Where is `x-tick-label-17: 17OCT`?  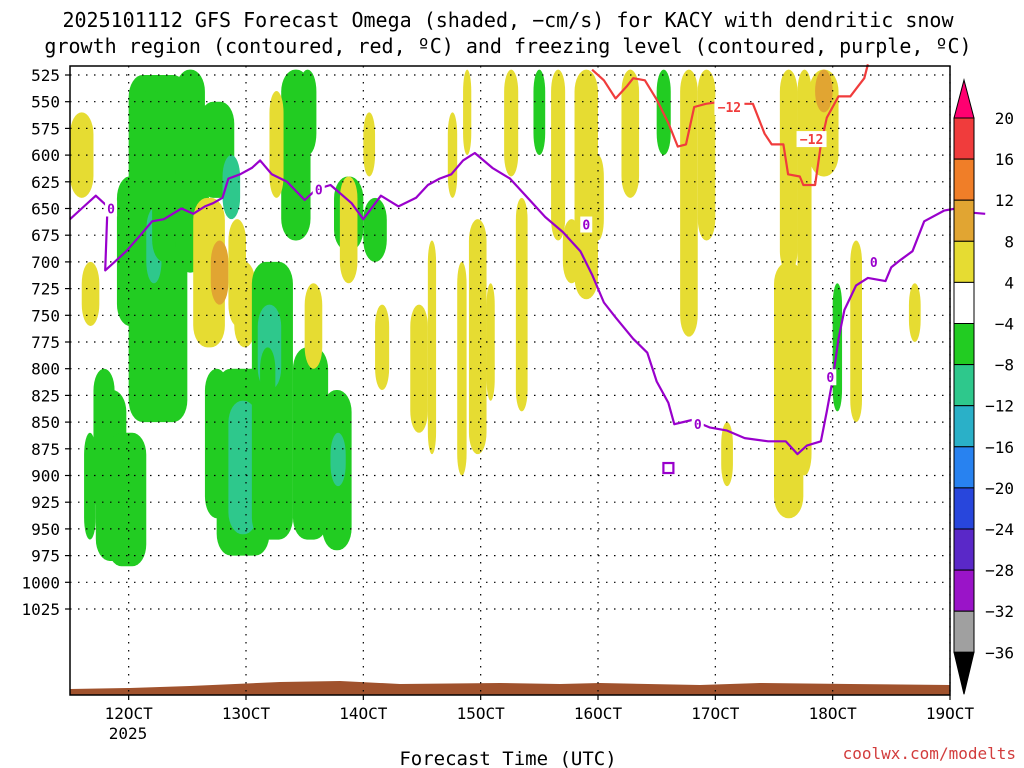
x-tick-label-17: 17OCT is located at coordinates (715, 713).